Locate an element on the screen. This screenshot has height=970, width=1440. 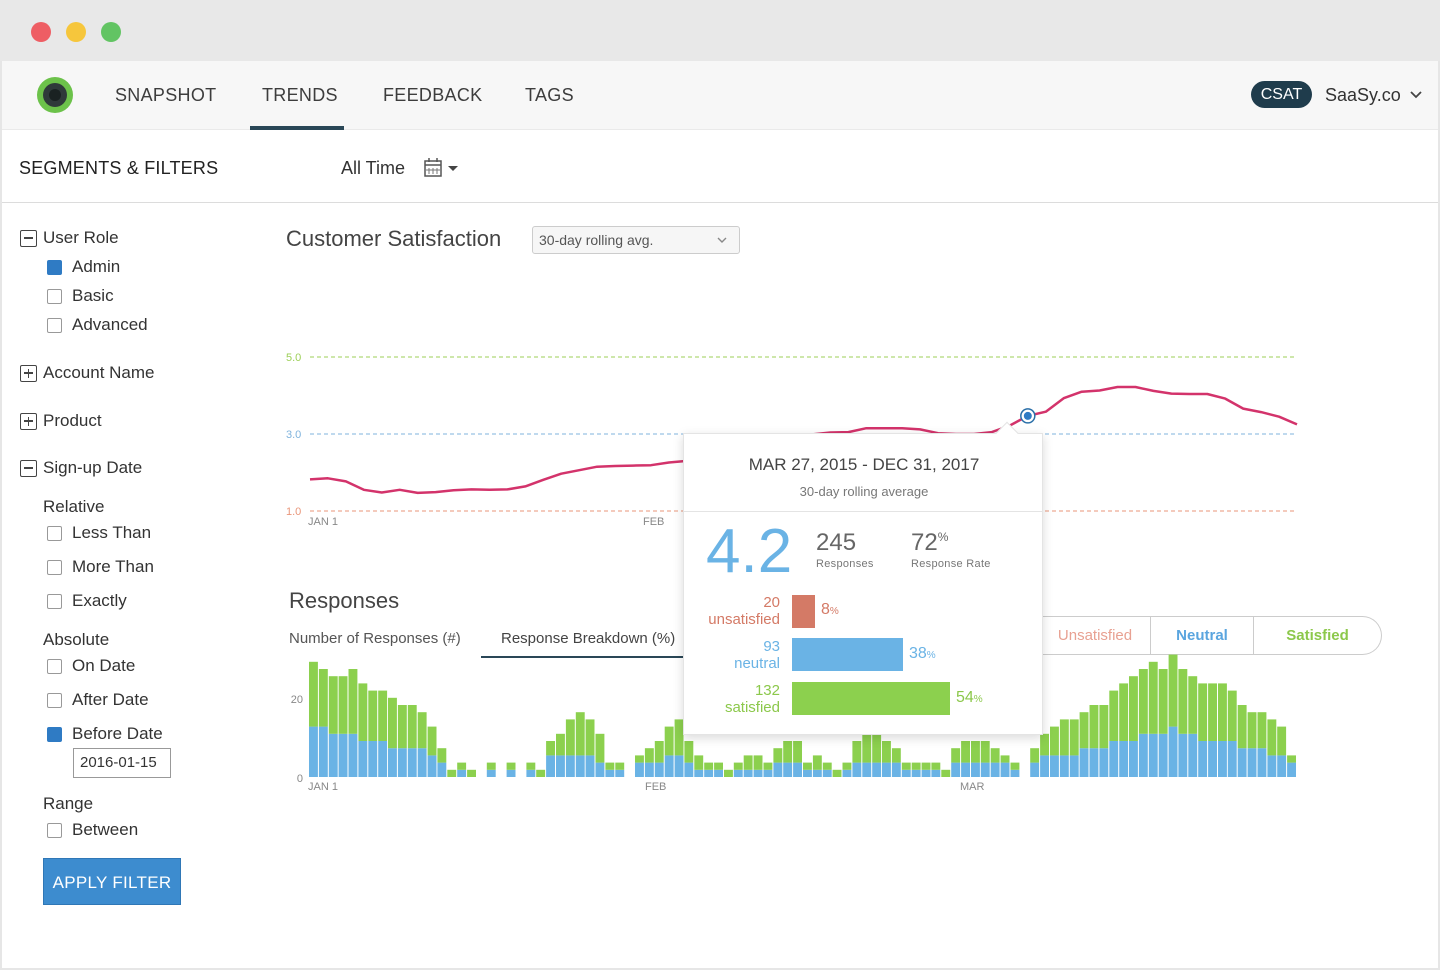
checkbox-between: Between is located at coordinates (92, 830).